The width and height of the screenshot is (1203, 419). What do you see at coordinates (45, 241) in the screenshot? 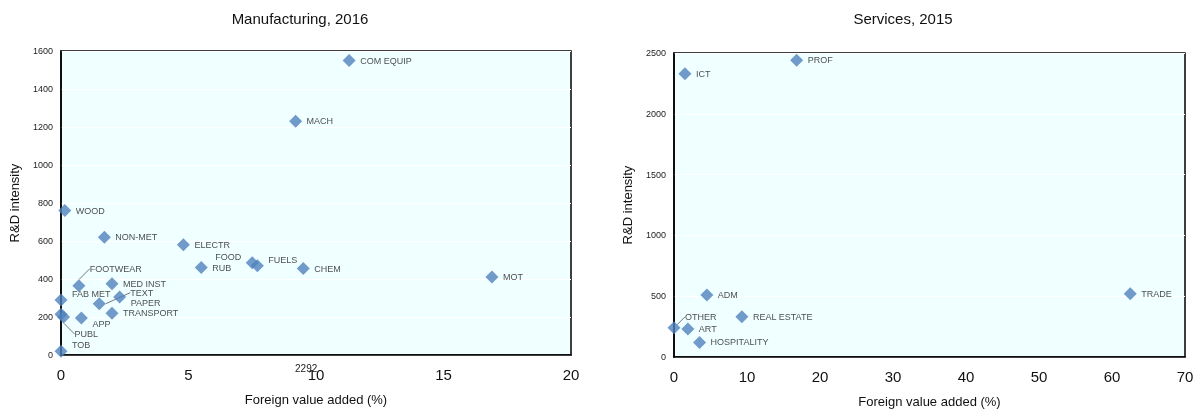
I see `y-tick-label: 600` at bounding box center [45, 241].